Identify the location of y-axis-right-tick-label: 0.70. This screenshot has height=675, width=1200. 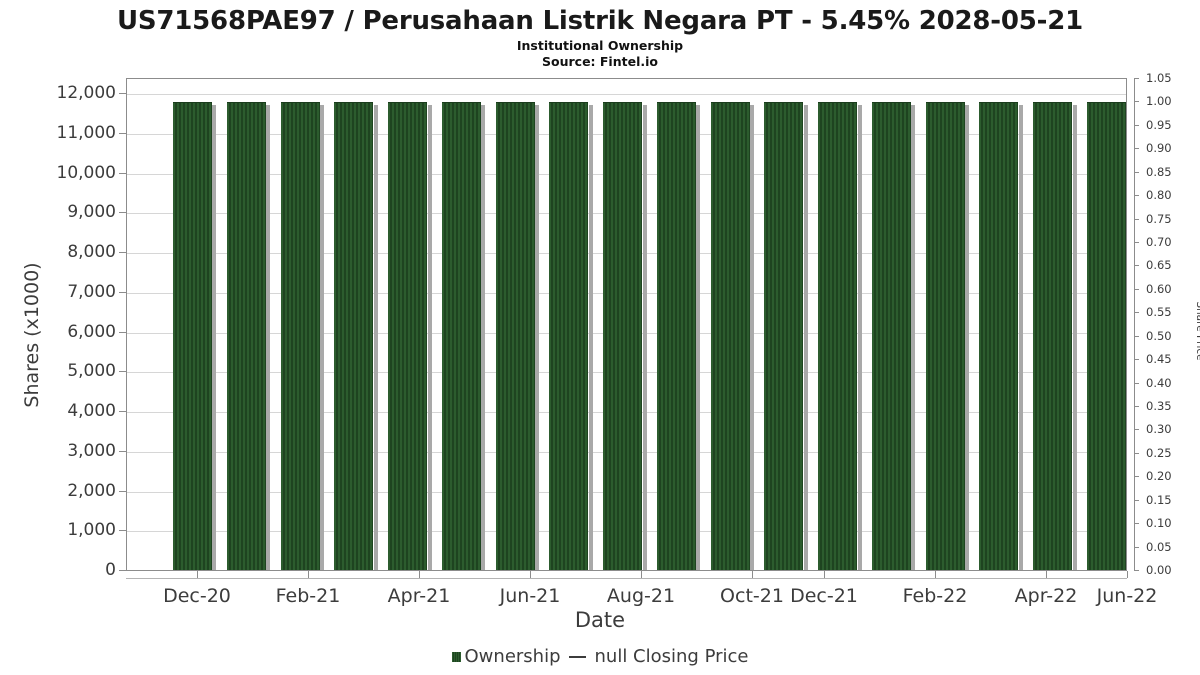
(1159, 242).